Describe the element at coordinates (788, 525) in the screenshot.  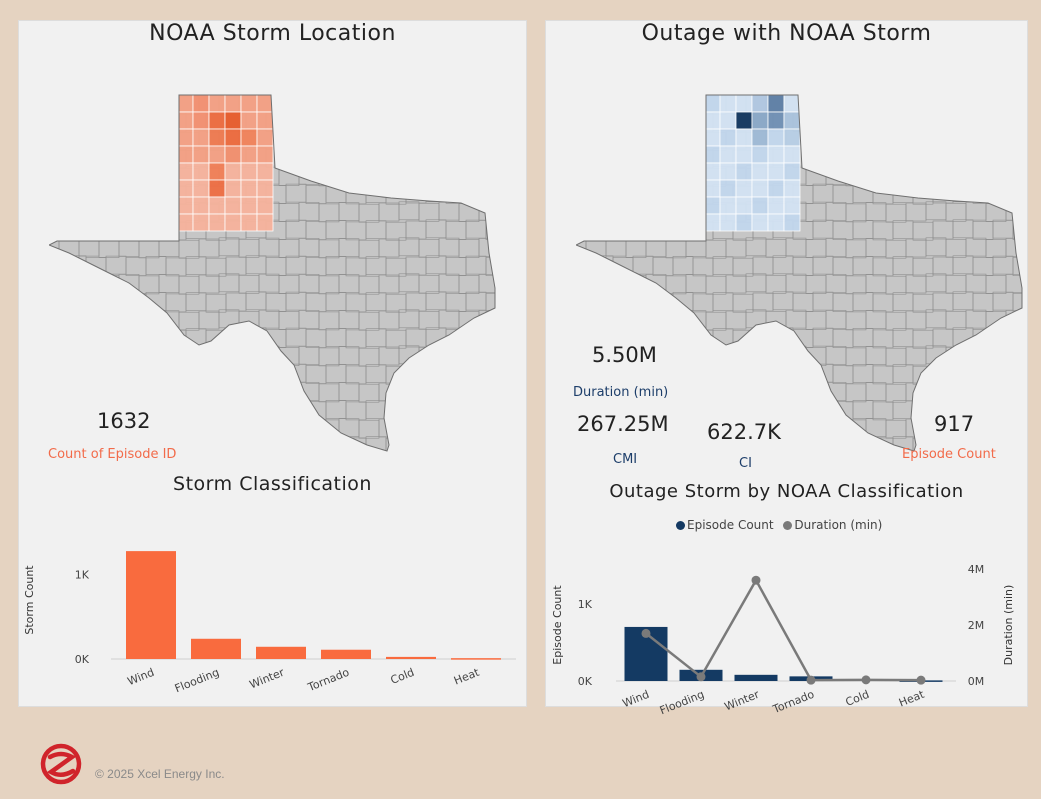
I see `legend-duration-dot-icon` at that location.